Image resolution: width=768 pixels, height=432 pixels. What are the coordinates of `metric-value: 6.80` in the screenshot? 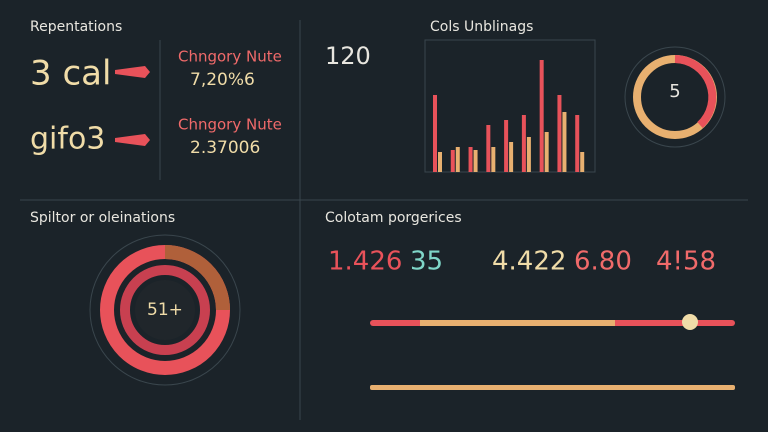 It's located at (603, 262).